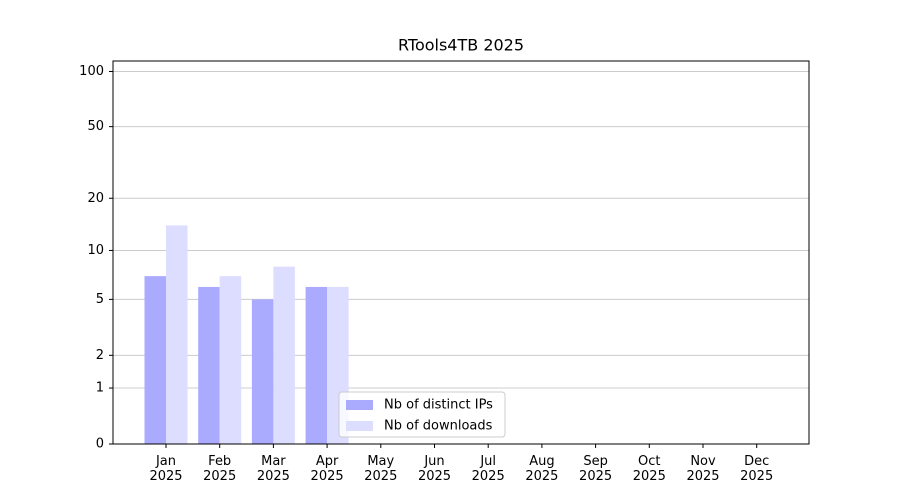 This screenshot has height=500, width=900. Describe the element at coordinates (100, 299) in the screenshot. I see `y-tick-label: 5` at that location.